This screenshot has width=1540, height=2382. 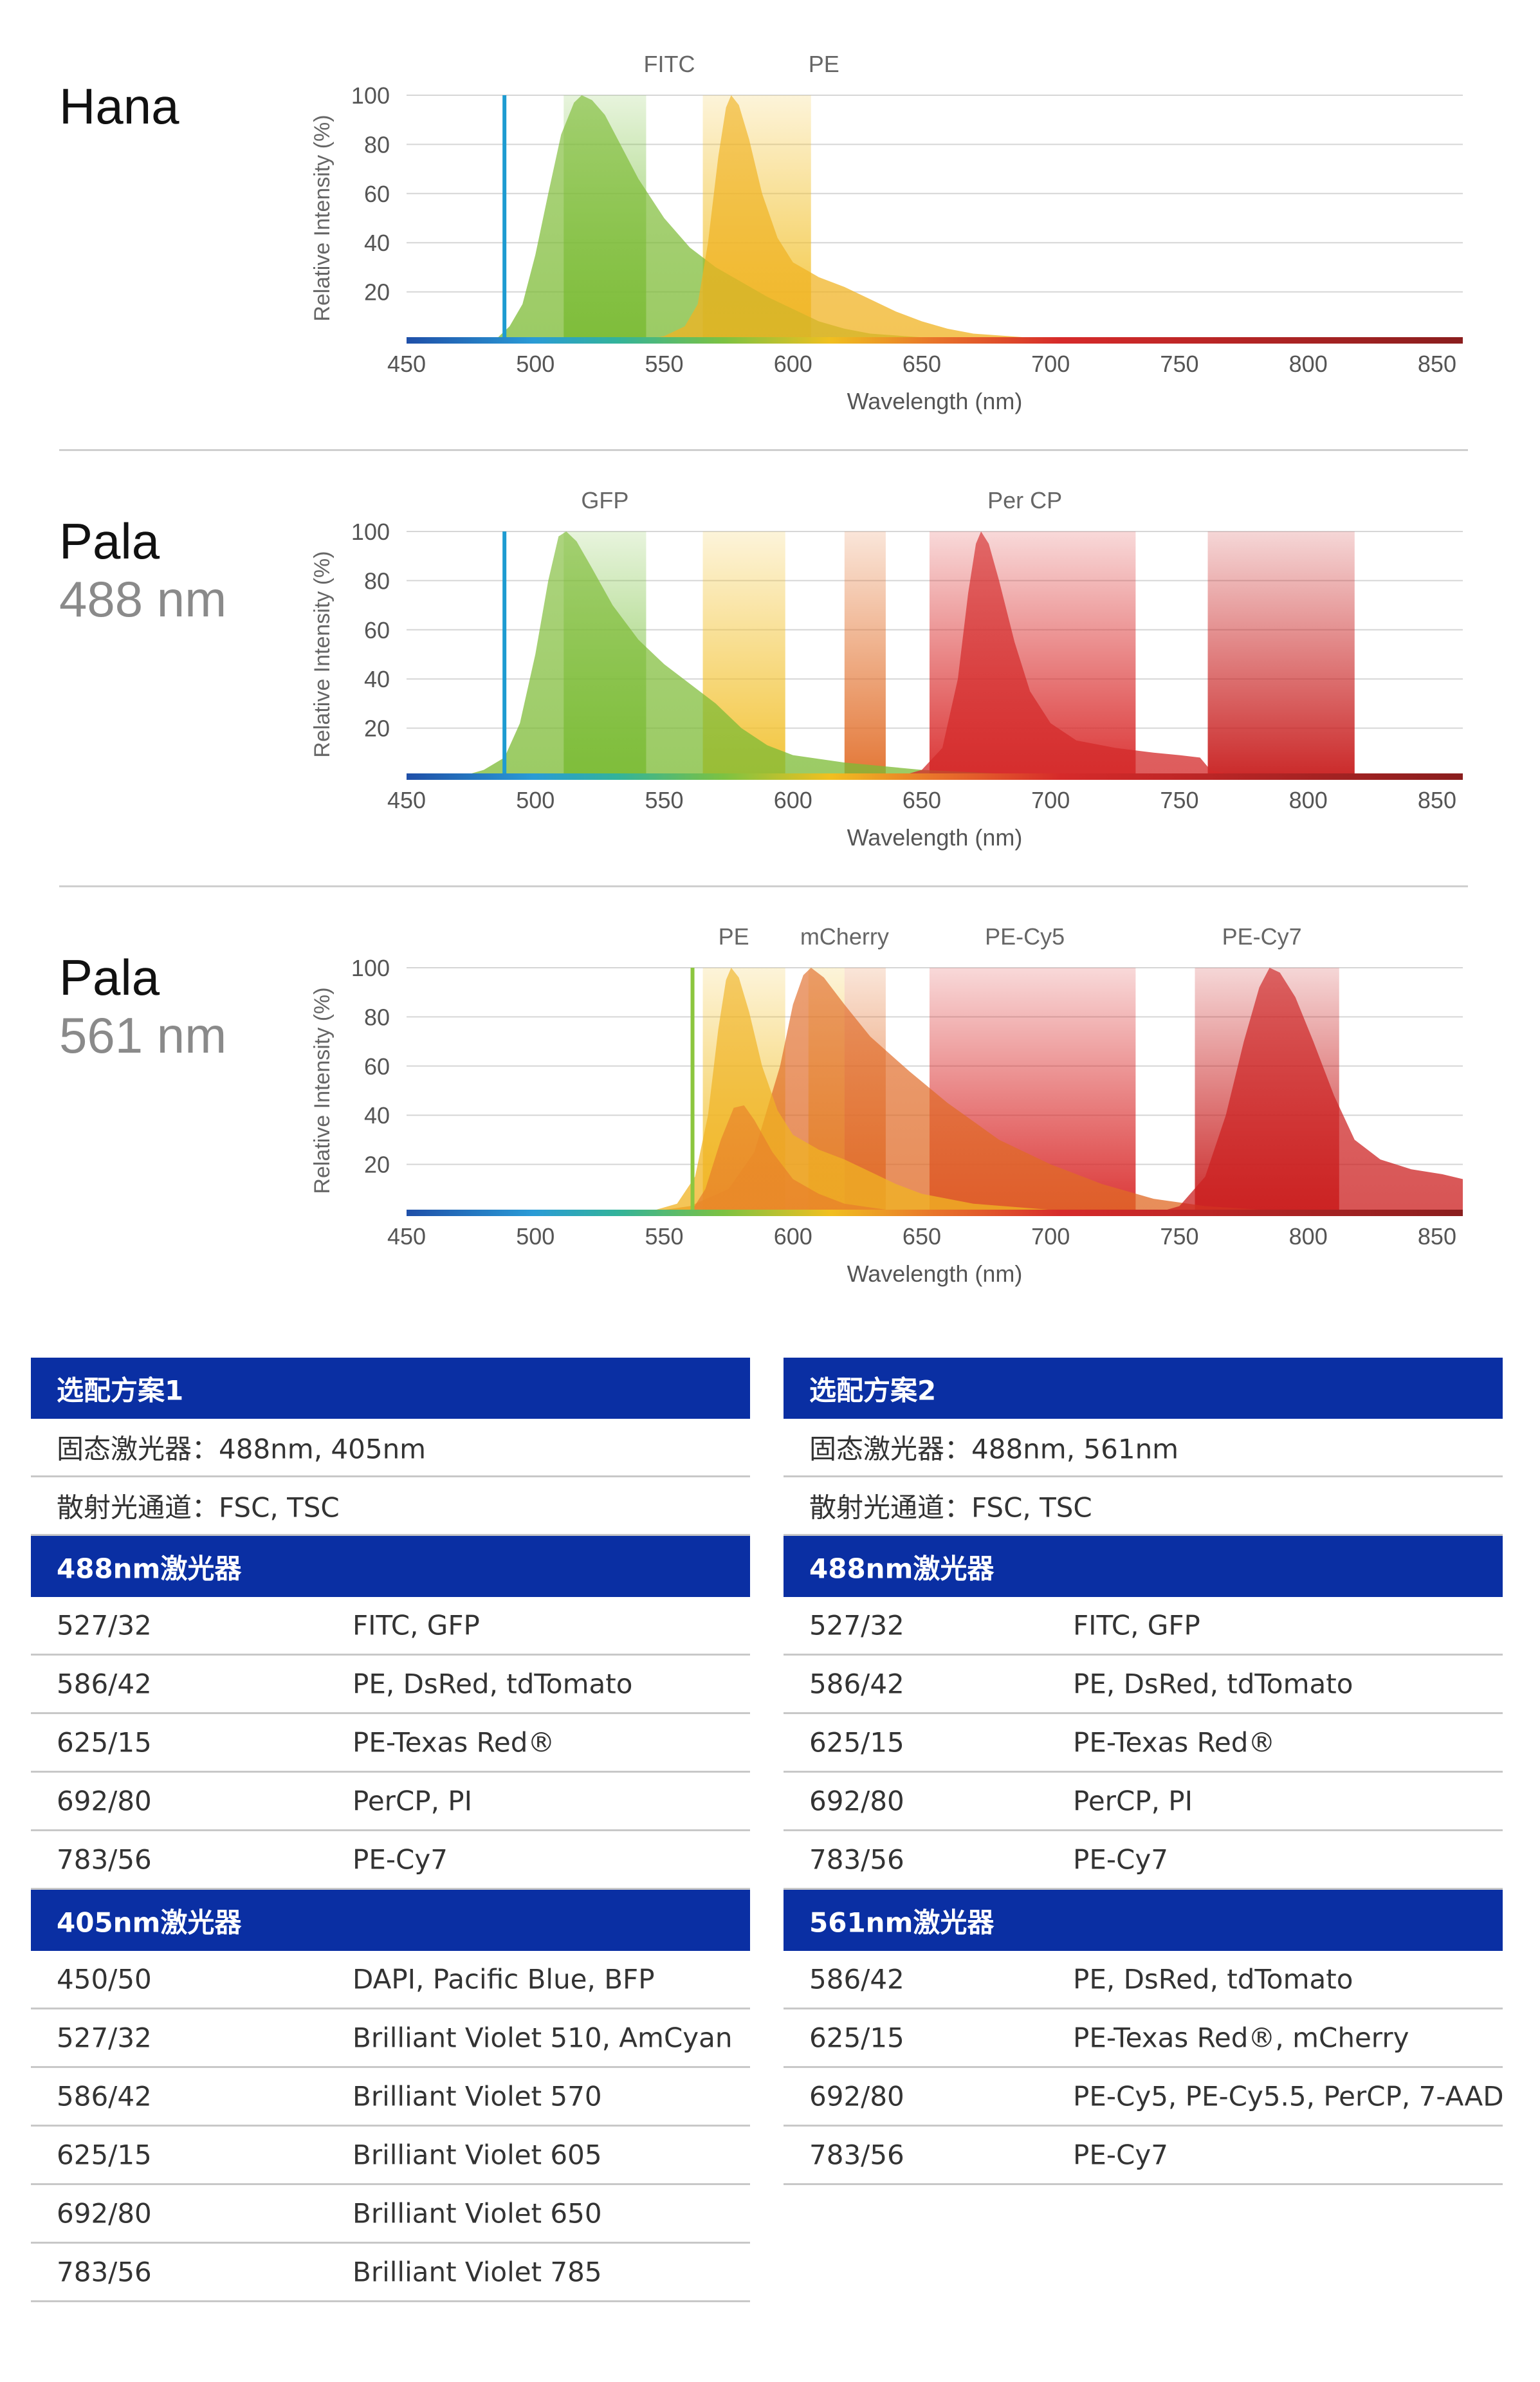 I want to click on chart-title-line2: 561 nm, so click(x=143, y=1035).